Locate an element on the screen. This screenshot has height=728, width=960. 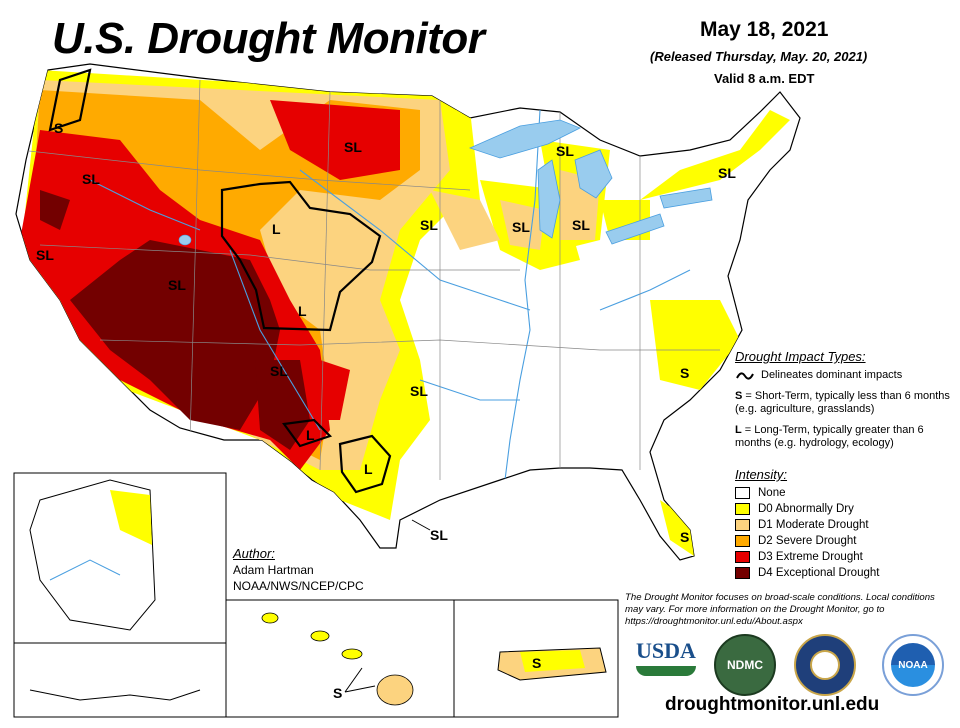
delineates-label: Delineates dominant impacts is located at coordinates (832, 375).